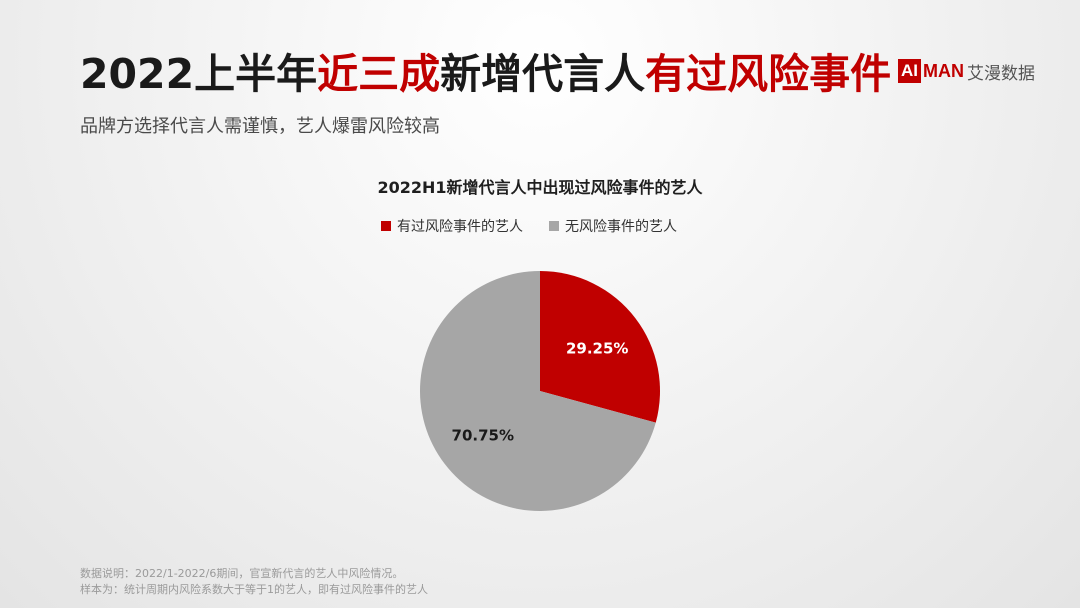 The image size is (1080, 608). What do you see at coordinates (597, 348) in the screenshot?
I see `data-label-risk: 29.25%` at bounding box center [597, 348].